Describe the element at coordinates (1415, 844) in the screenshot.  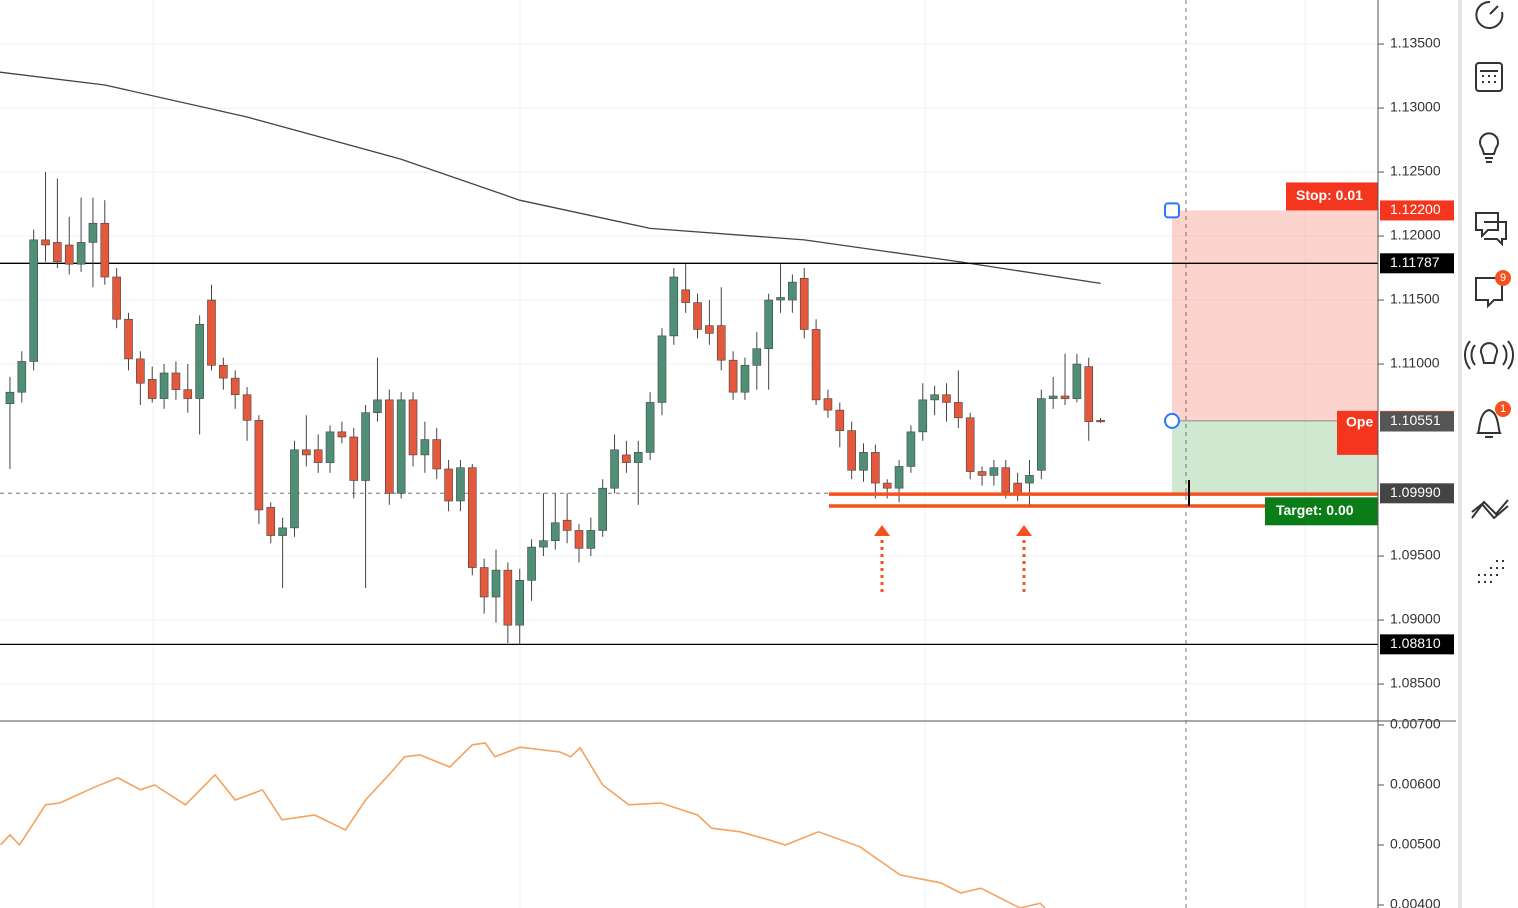
I see `y-tick-label: 0.00500` at that location.